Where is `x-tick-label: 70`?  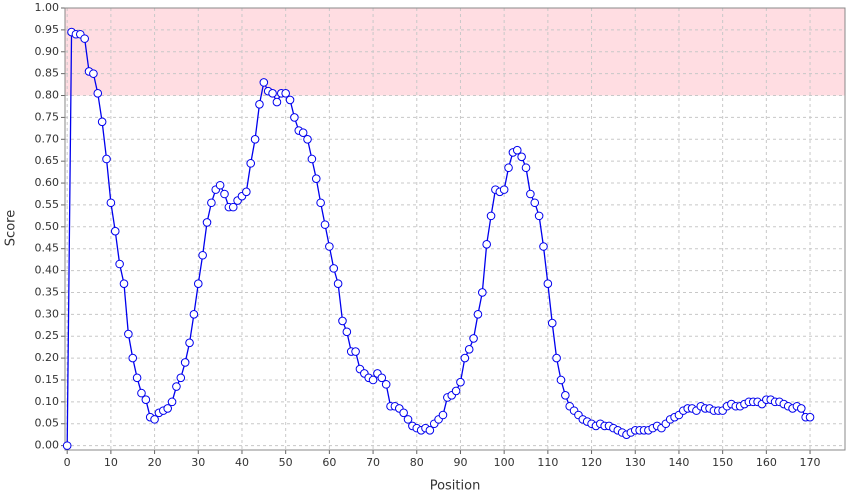 x-tick-label: 70 is located at coordinates (373, 462).